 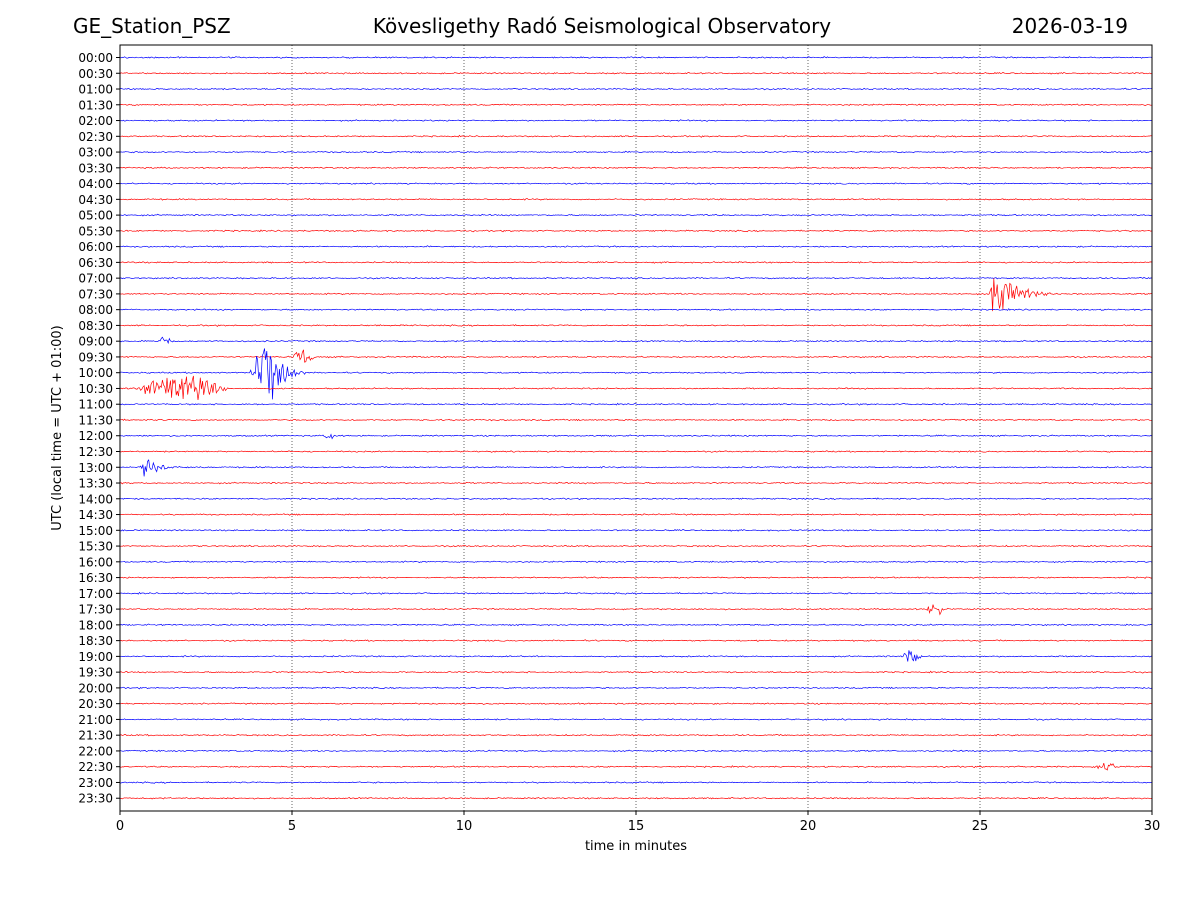 I want to click on y-tick-label-0800: 08:00, so click(x=95, y=310).